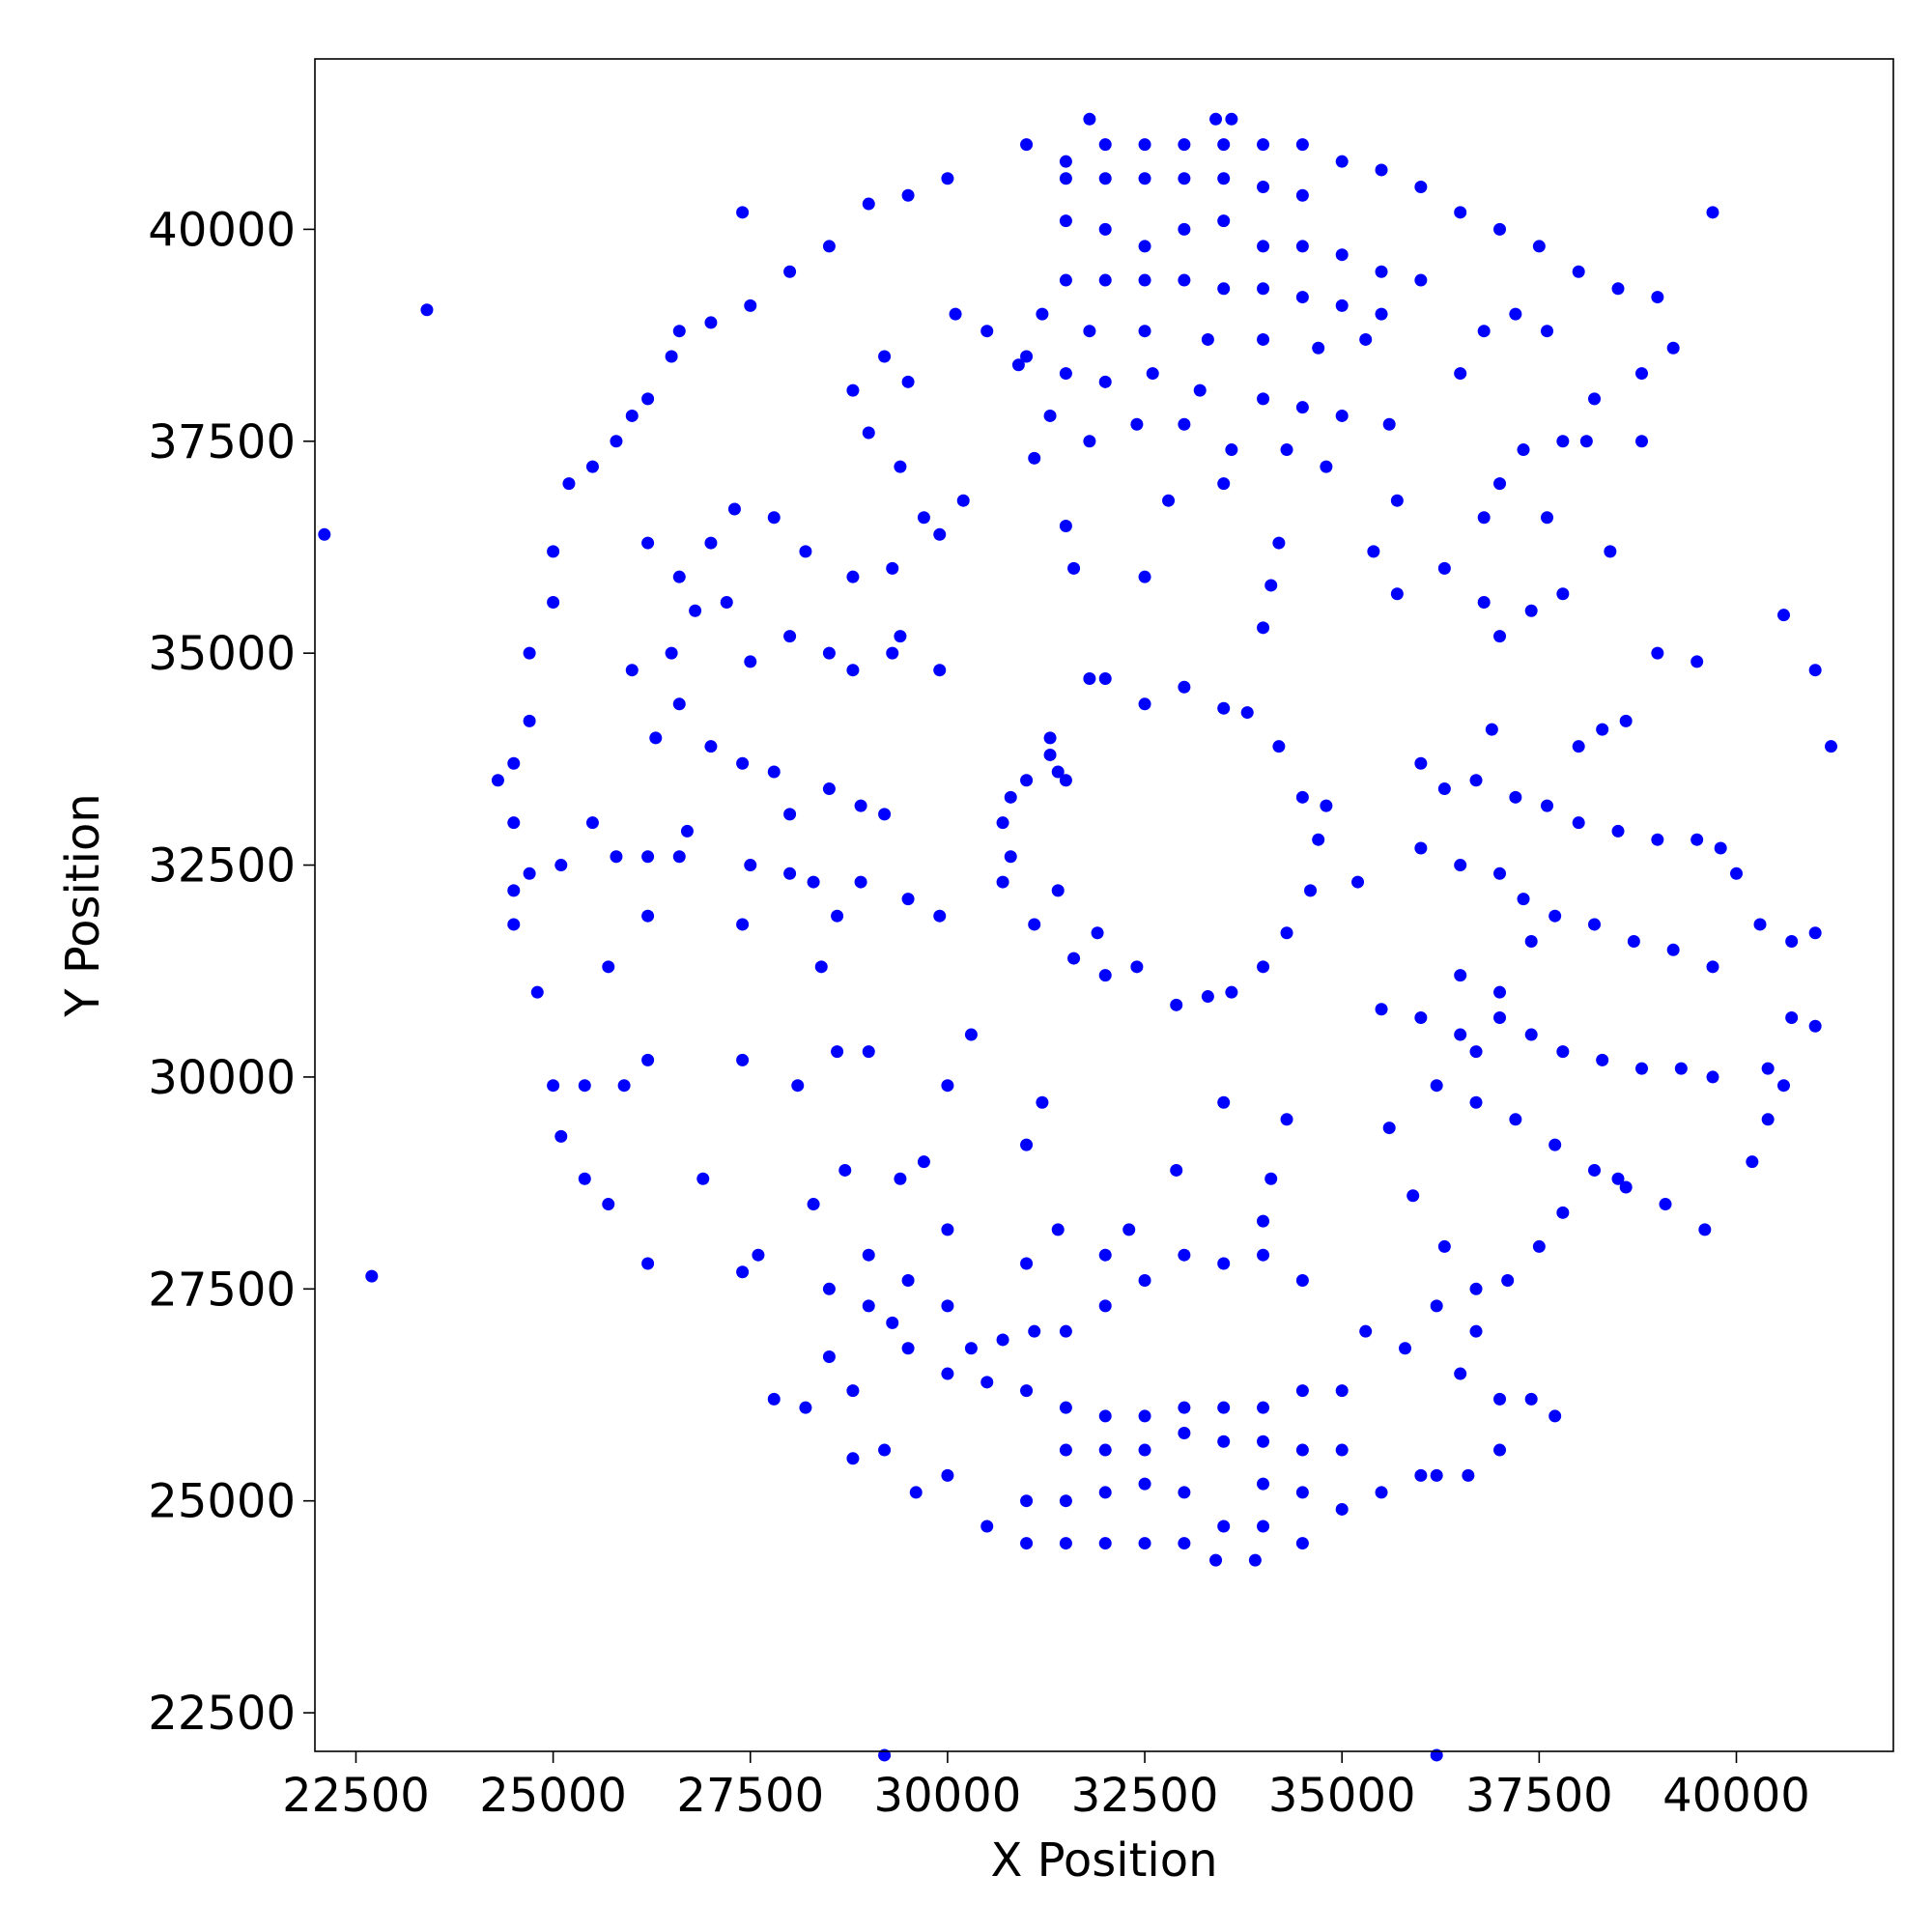  What do you see at coordinates (1145, 1796) in the screenshot?
I see `x-tick-label: 32500` at bounding box center [1145, 1796].